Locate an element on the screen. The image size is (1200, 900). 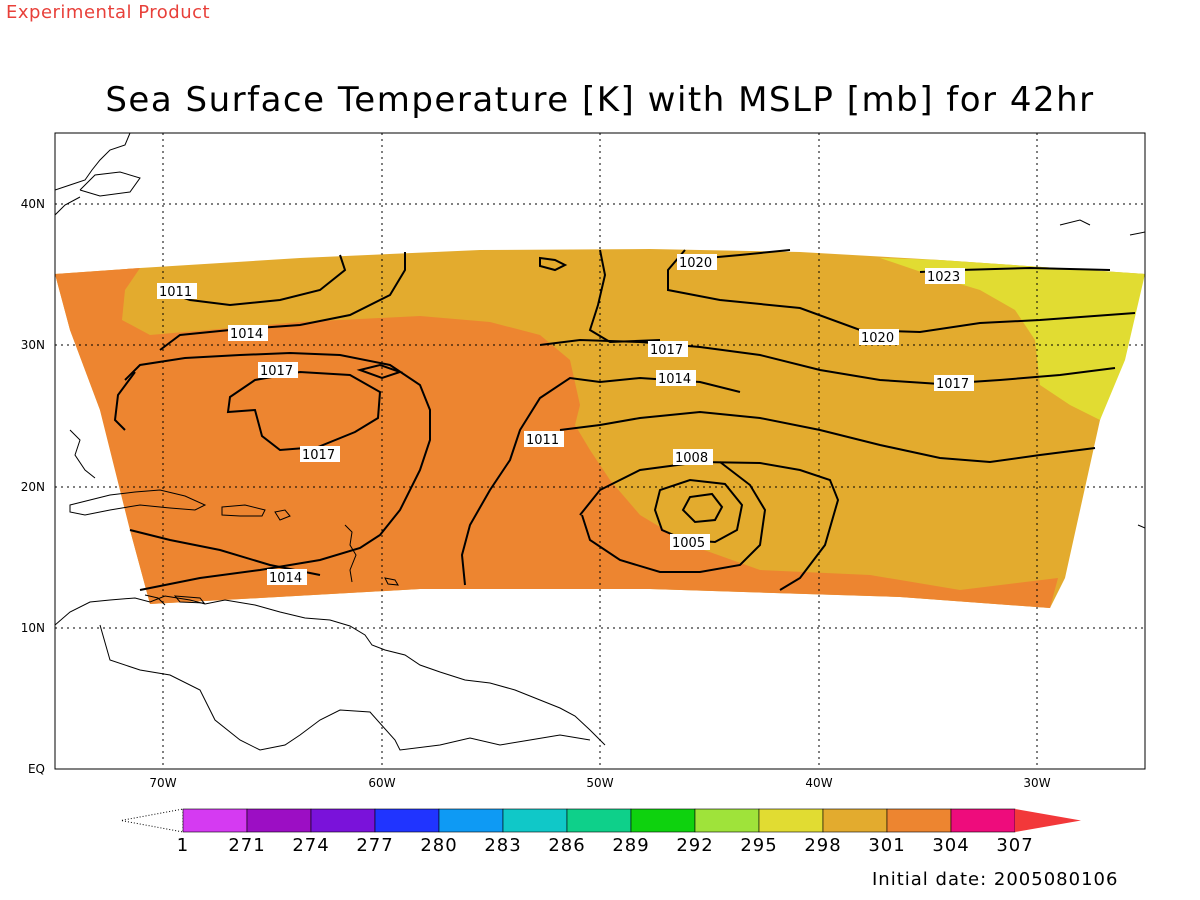
lon-tick-label: 70W is located at coordinates (162, 783).